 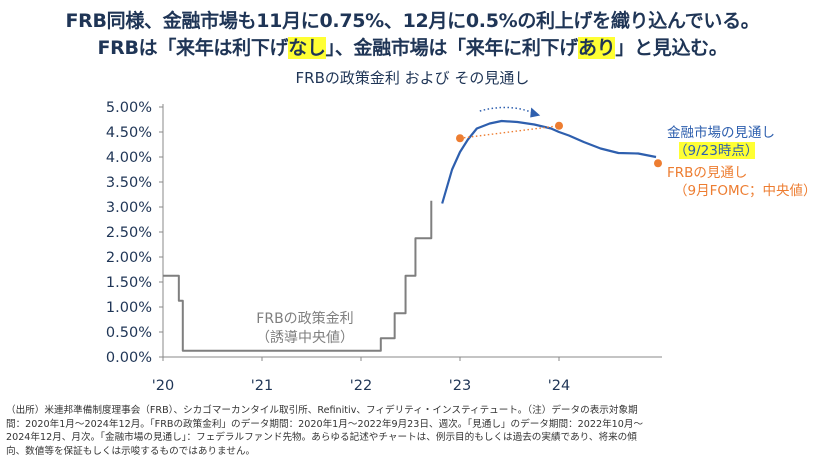 What do you see at coordinates (305, 338) in the screenshot?
I see `policy-rate-sublabel: （誘導中央値）` at bounding box center [305, 338].